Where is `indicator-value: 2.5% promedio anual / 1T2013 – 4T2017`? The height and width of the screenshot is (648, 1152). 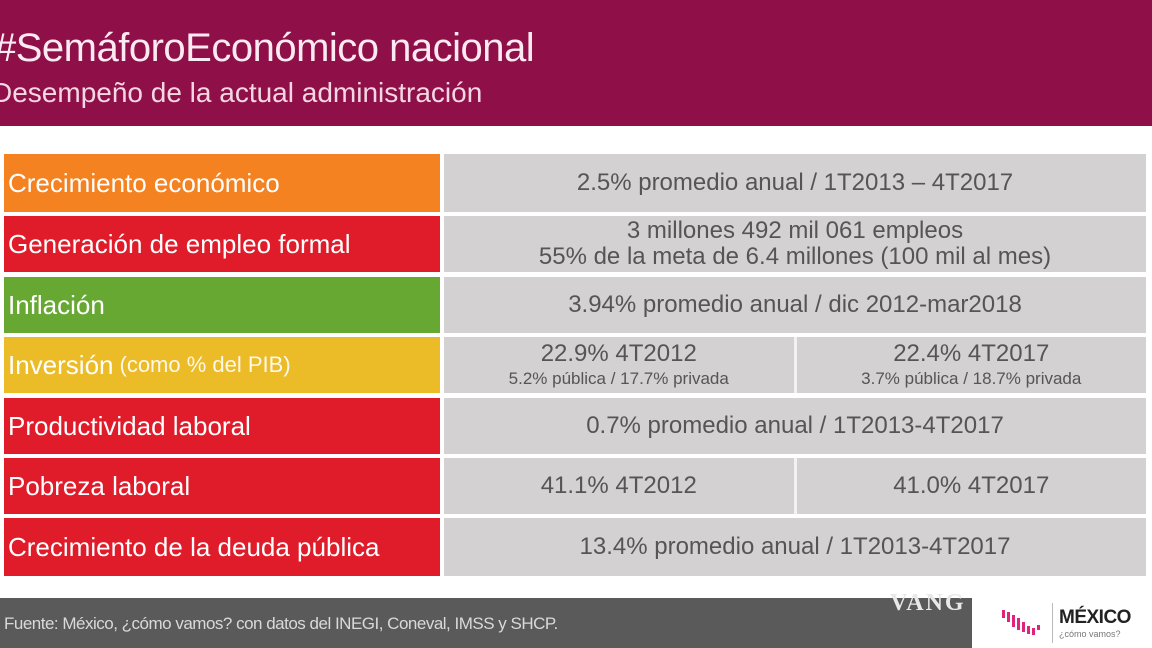 indicator-value: 2.5% promedio anual / 1T2013 – 4T2017 is located at coordinates (795, 183).